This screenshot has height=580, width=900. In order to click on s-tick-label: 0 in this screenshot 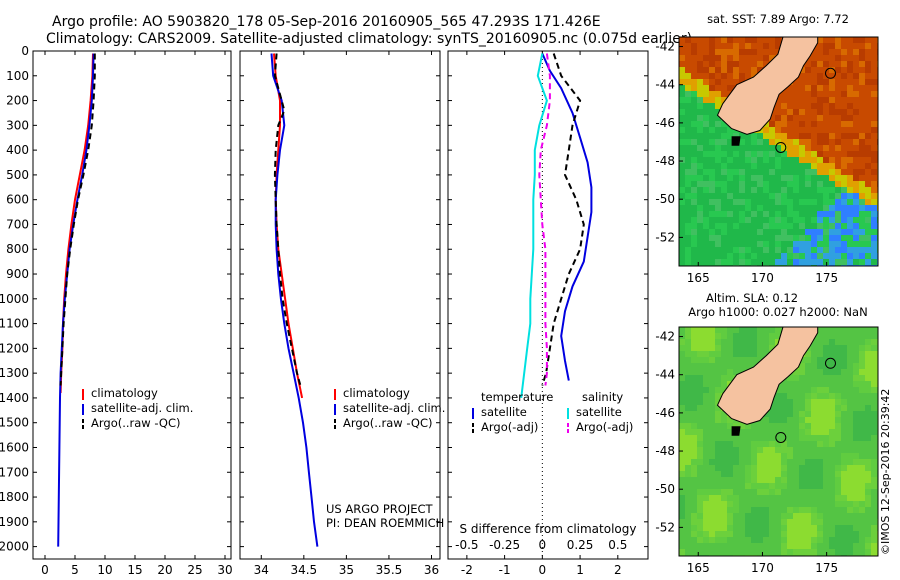, I will do `click(543, 545)`.